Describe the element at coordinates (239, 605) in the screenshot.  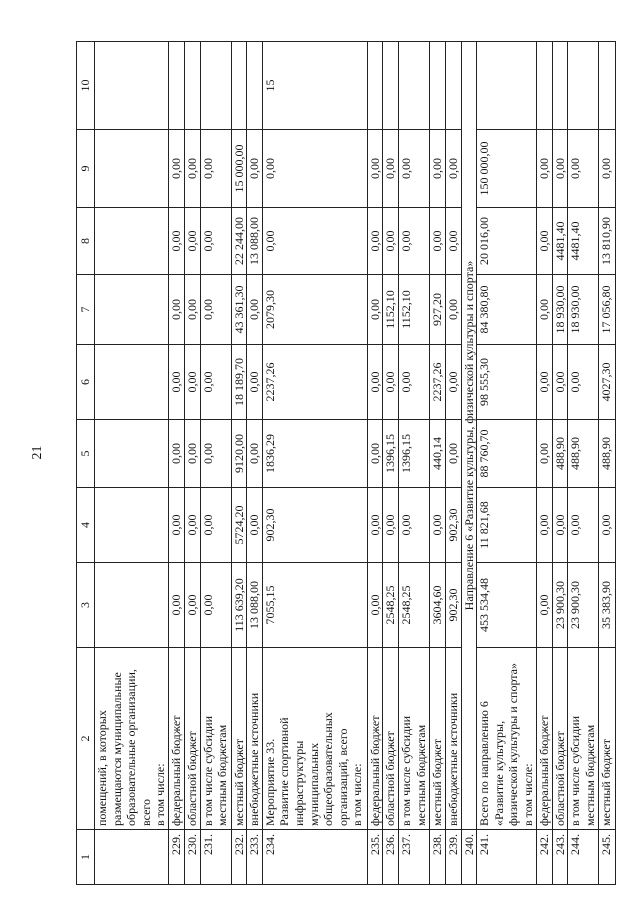
I see `value-cell-col-3: 113 639,20` at that location.